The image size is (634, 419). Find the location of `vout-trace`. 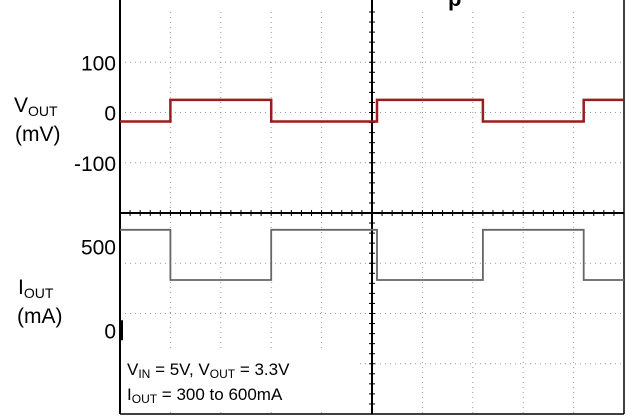

vout-trace is located at coordinates (372, 110).